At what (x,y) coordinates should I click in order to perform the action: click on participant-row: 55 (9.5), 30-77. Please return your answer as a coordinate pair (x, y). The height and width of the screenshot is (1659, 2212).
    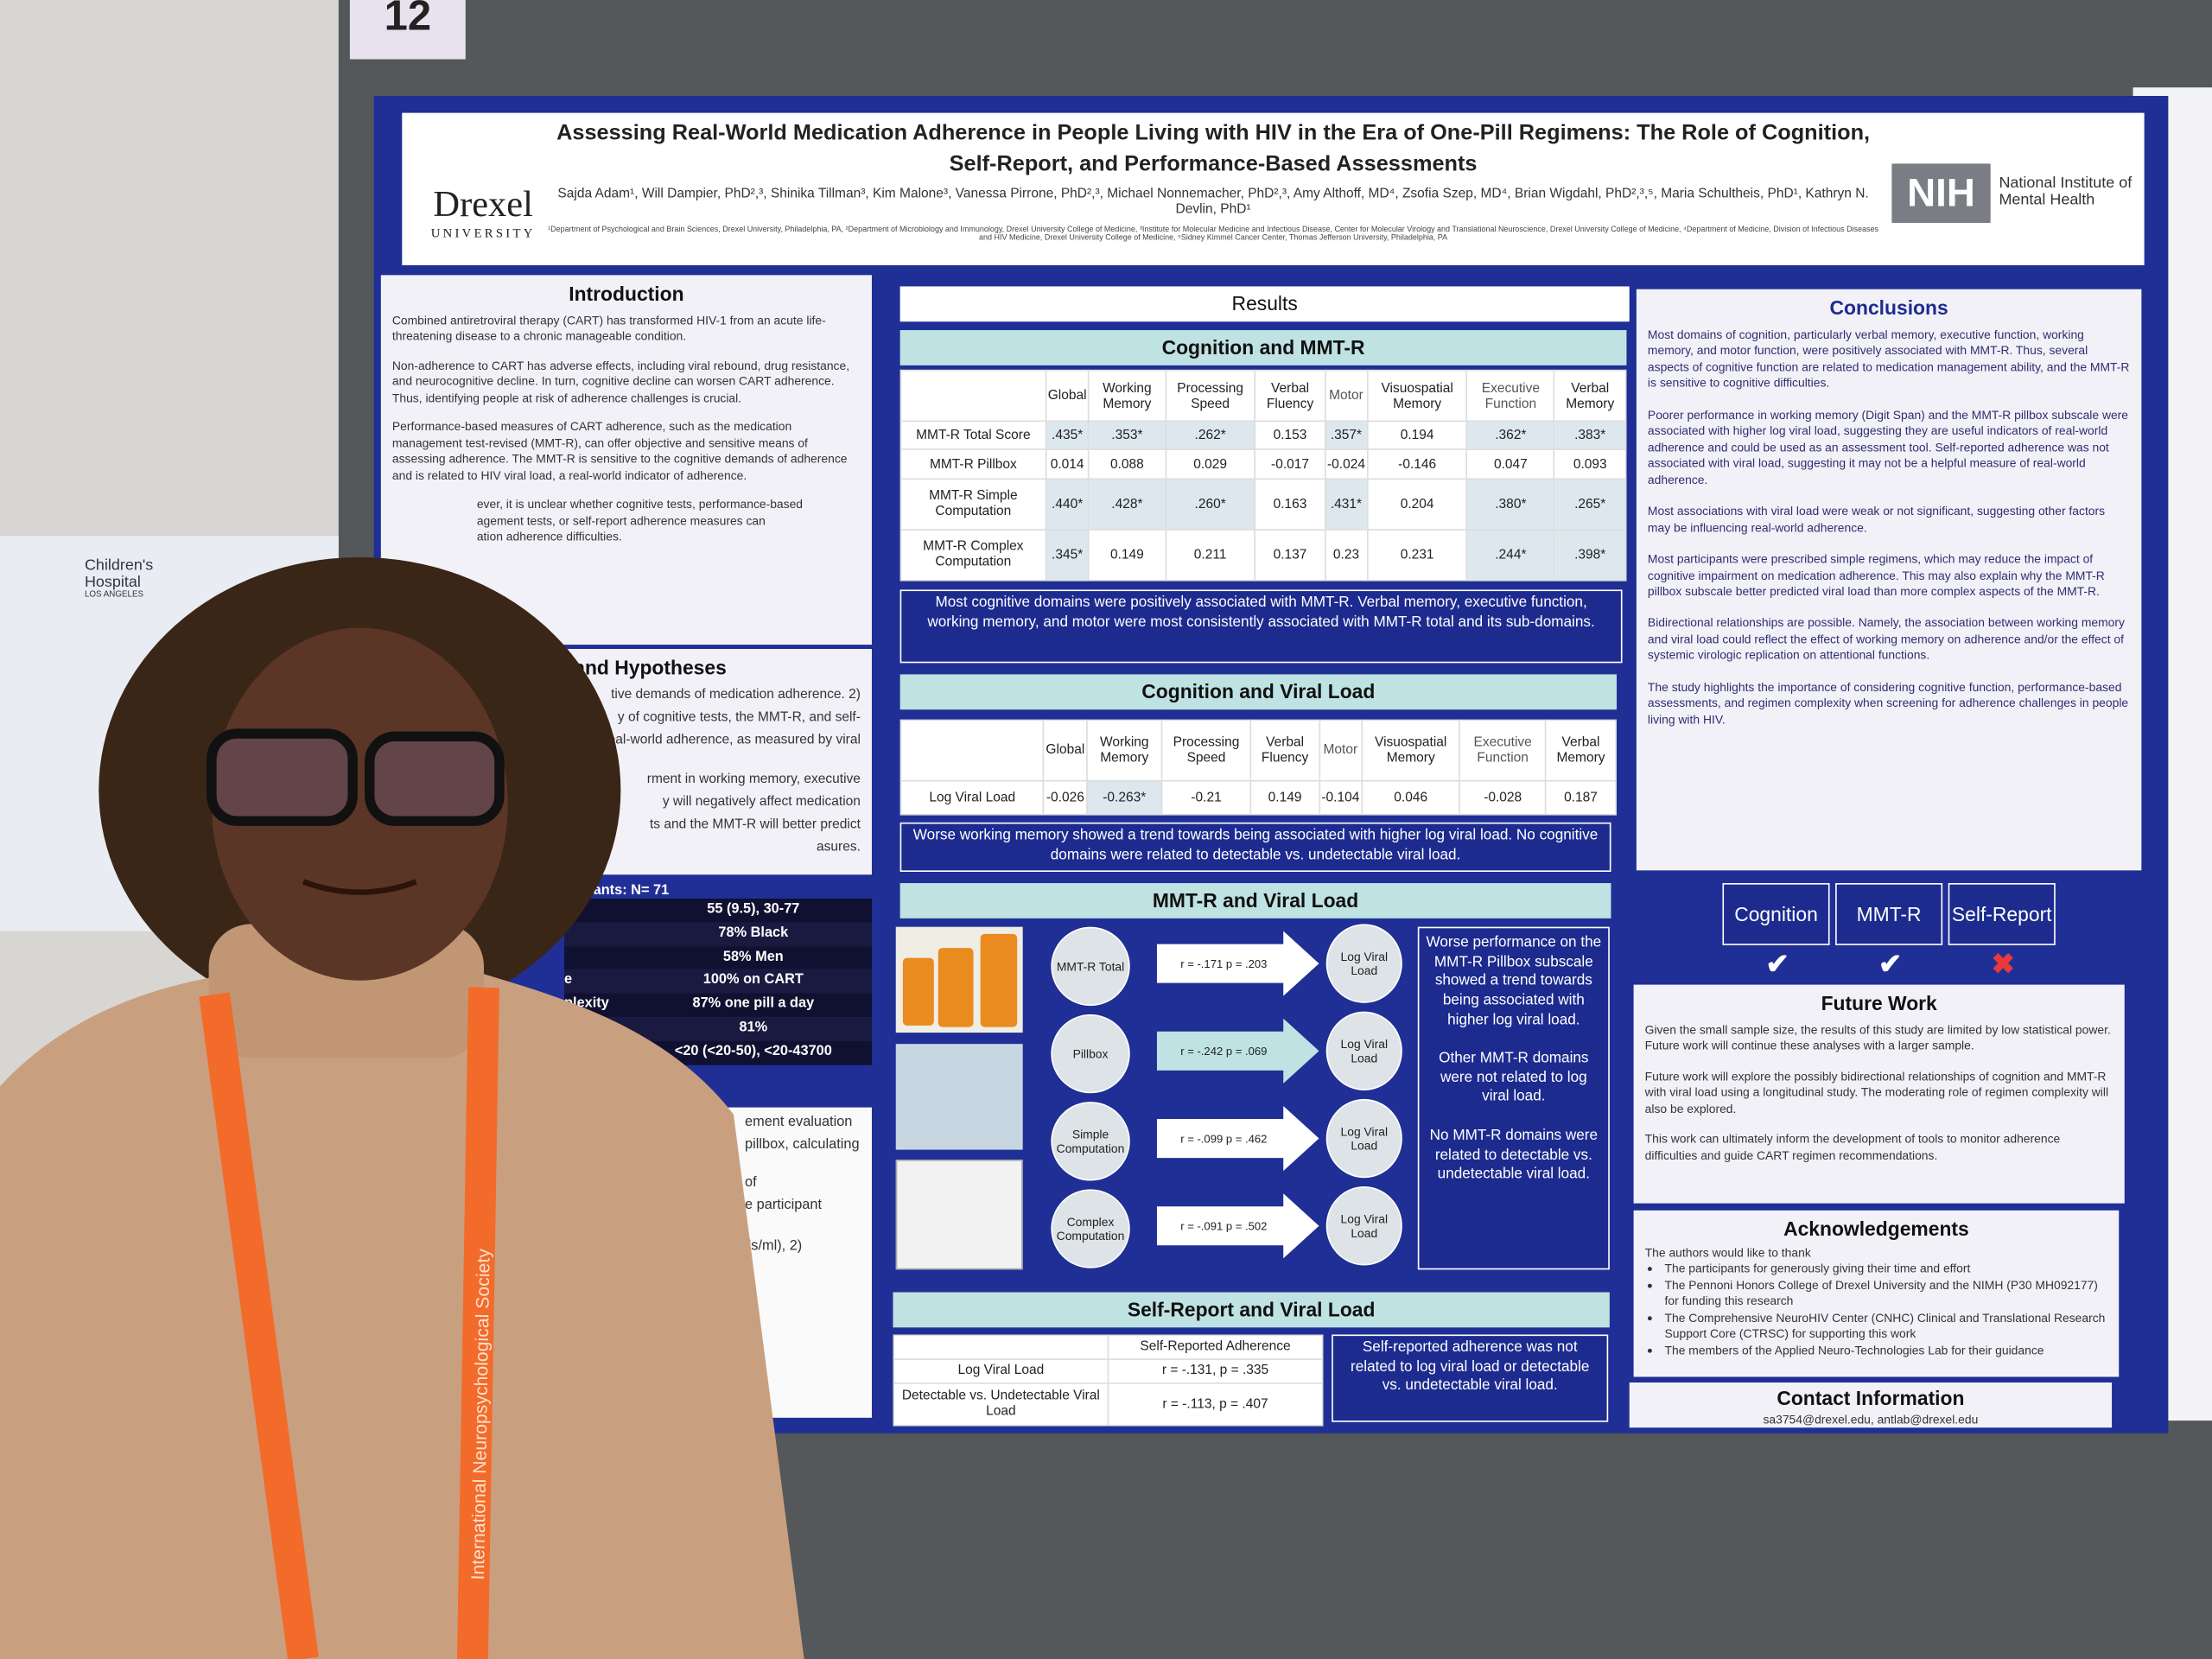
    Looking at the image, I should click on (718, 910).